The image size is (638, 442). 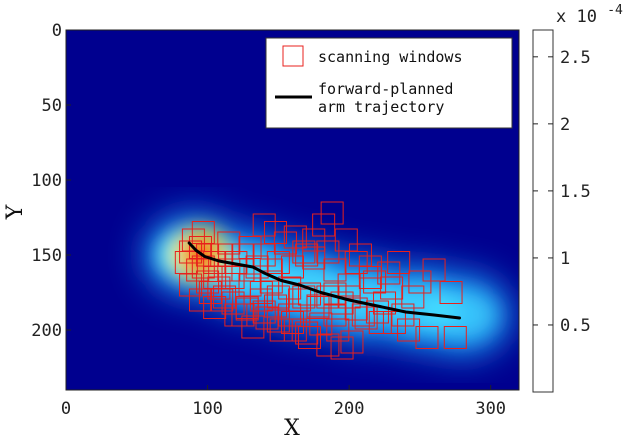 What do you see at coordinates (381, 107) in the screenshot?
I see `legend-label-trajectory-line2: arm trajectory` at bounding box center [381, 107].